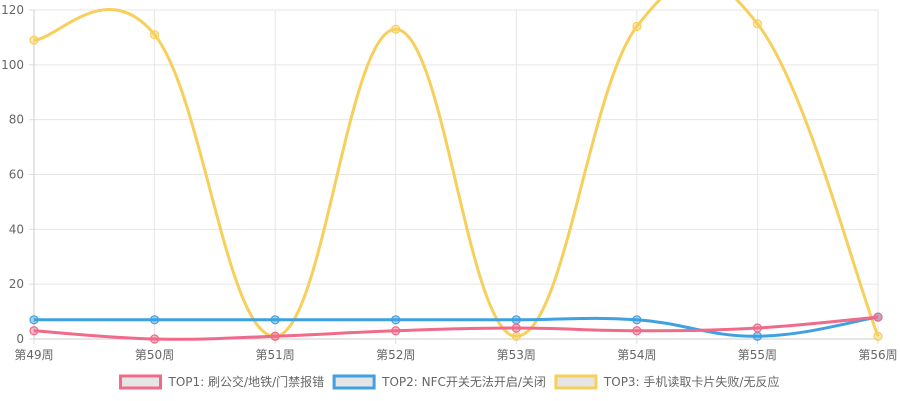  I want to click on x-tick-label: 第54周, so click(636, 355).